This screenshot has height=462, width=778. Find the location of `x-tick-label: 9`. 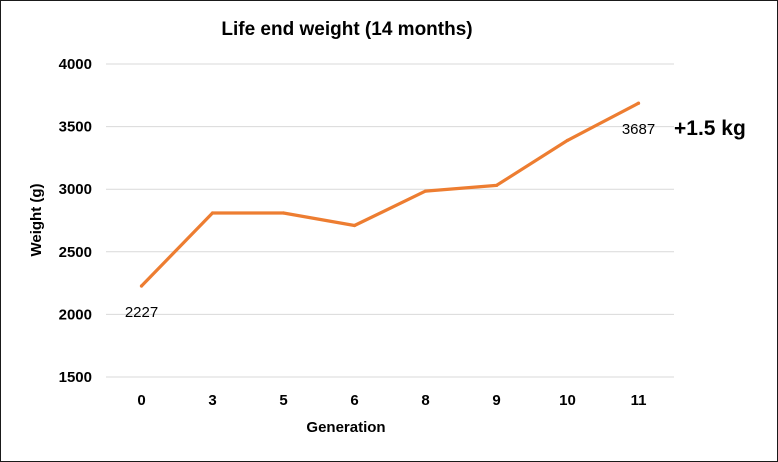

x-tick-label: 9 is located at coordinates (496, 400).